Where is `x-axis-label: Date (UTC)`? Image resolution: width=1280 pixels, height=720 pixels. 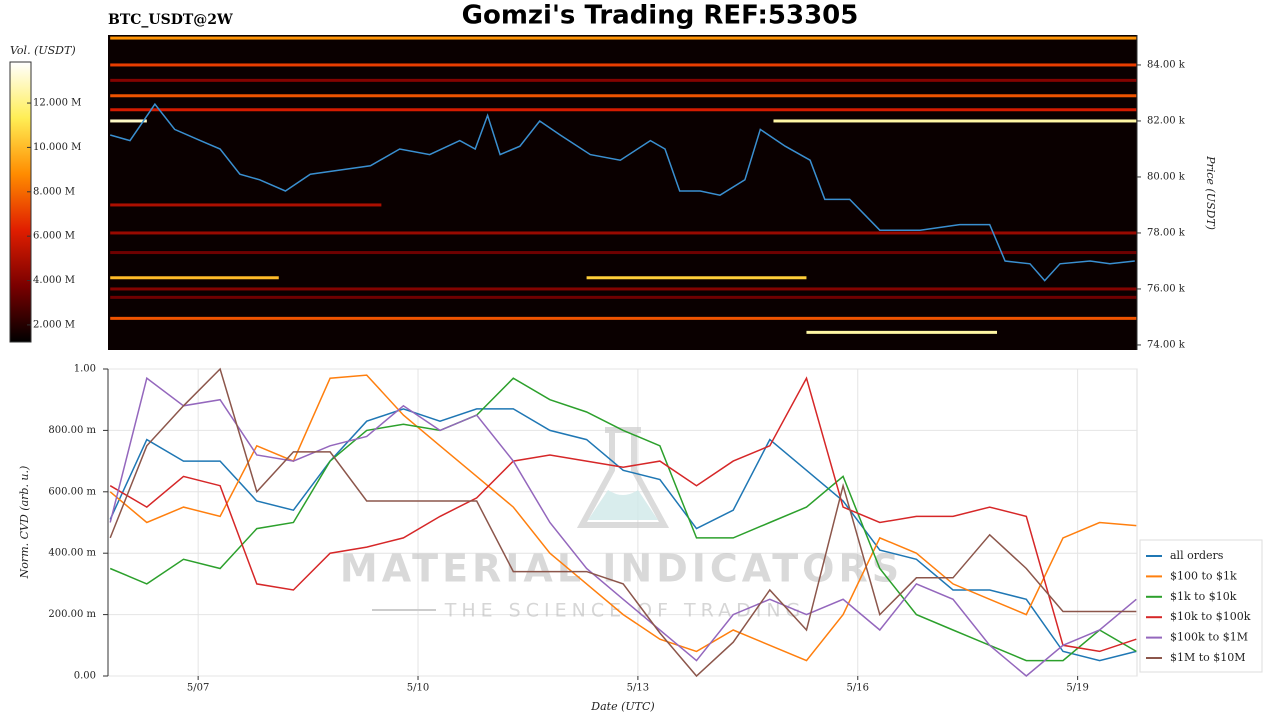 x-axis-label: Date (UTC) is located at coordinates (622, 706).